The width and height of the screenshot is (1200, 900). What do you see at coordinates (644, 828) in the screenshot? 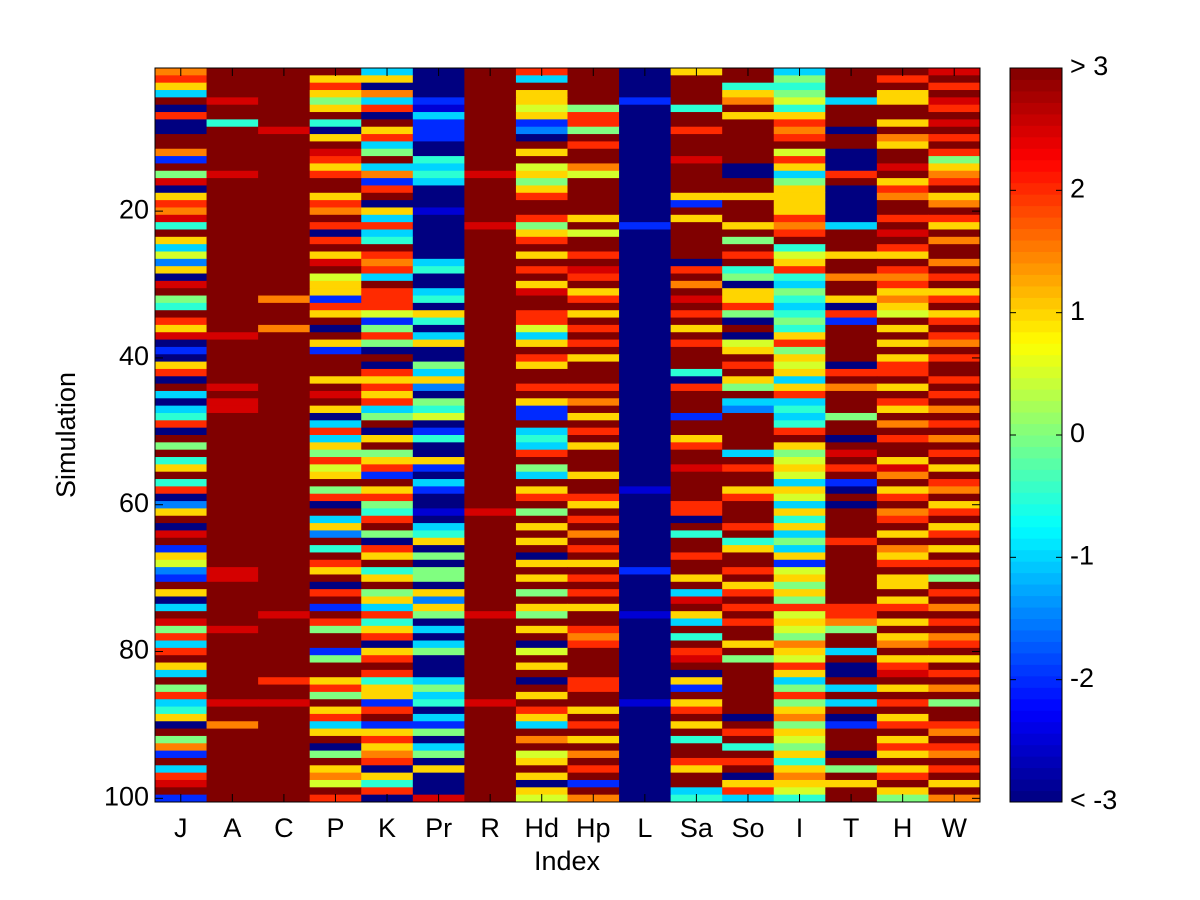
I see `x-tick-label: L` at bounding box center [644, 828].